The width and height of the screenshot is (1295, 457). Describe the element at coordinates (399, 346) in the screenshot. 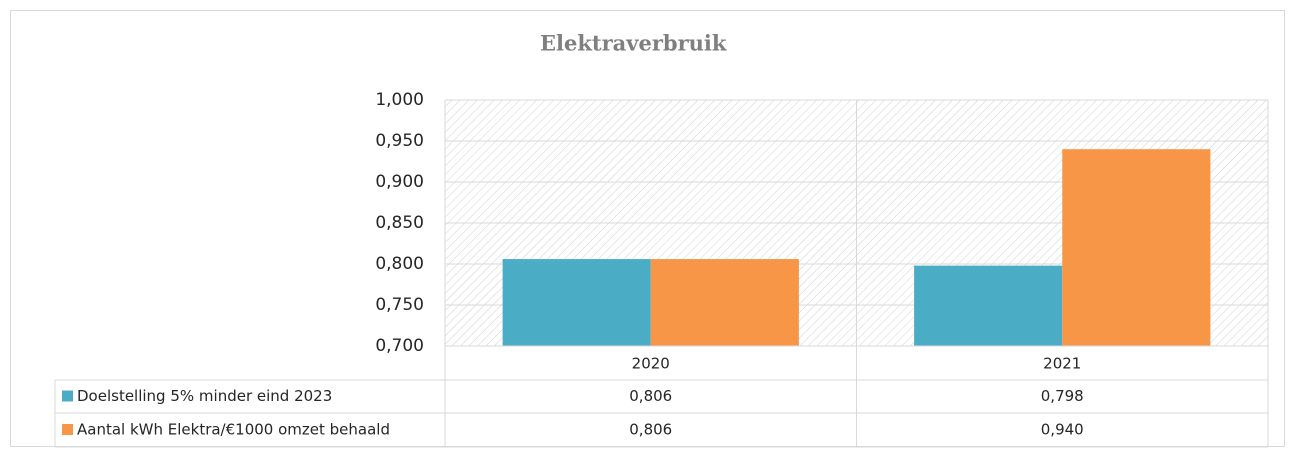

I see `y-tick-label: 0,700` at that location.